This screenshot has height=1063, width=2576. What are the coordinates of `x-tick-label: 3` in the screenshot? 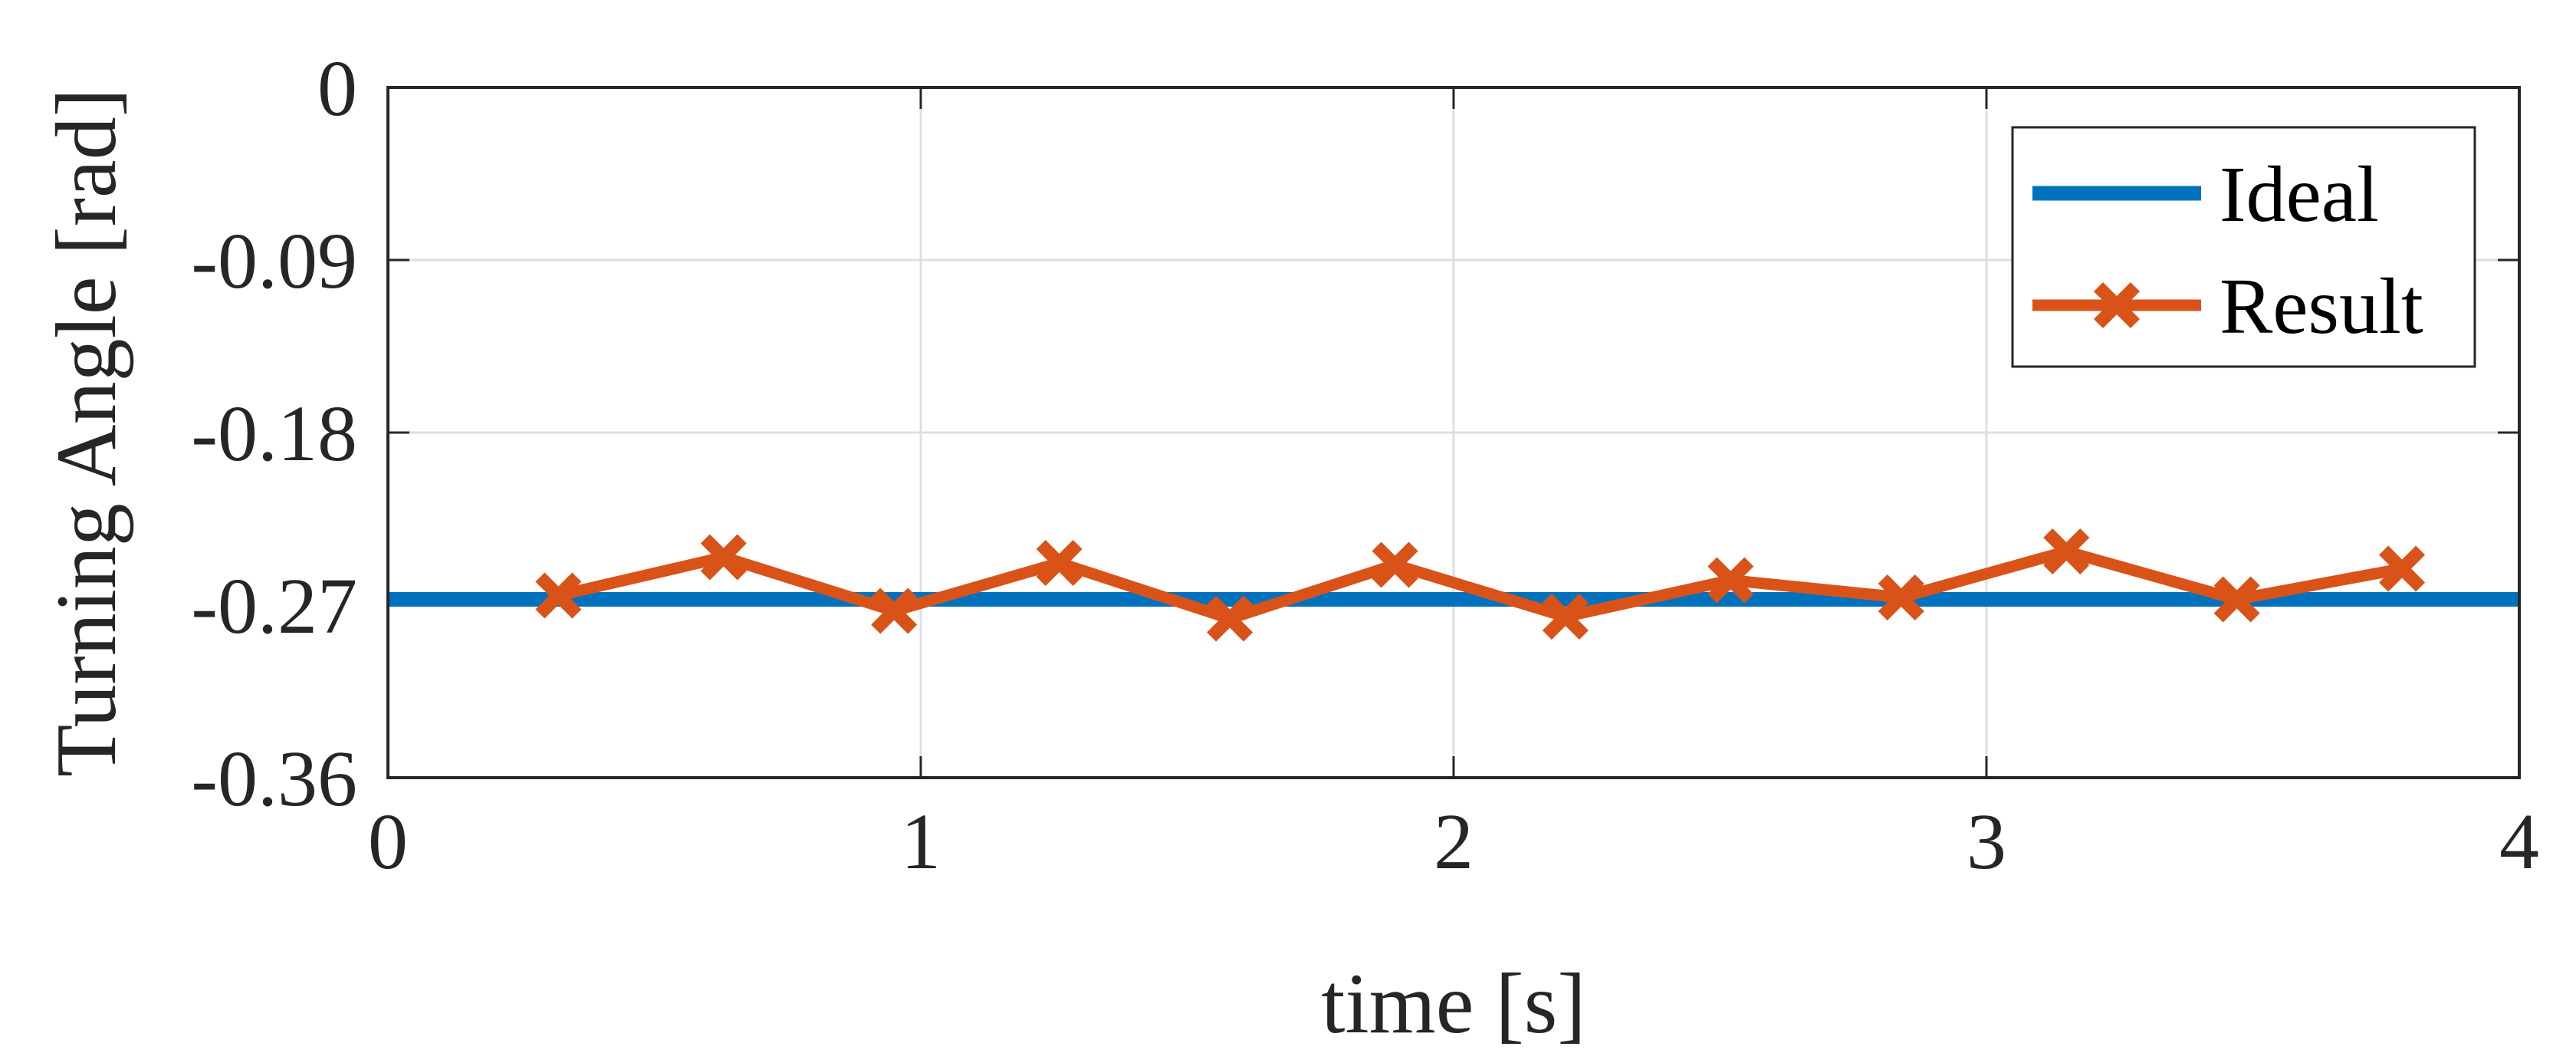 It's located at (1986, 842).